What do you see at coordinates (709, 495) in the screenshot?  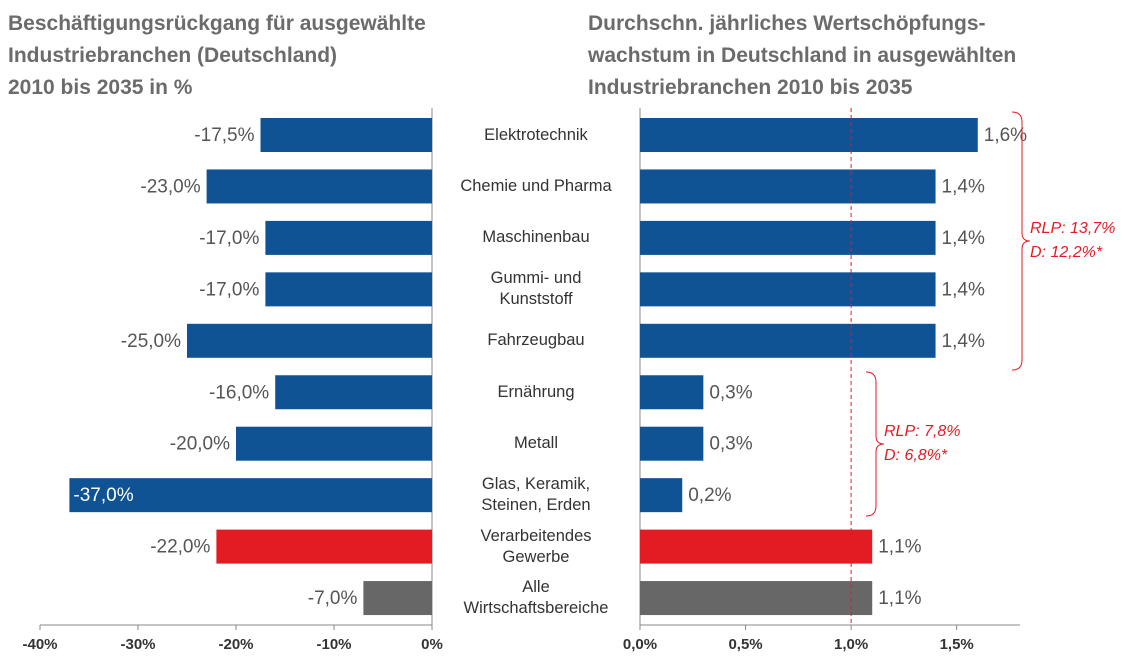 I see `value-label: 0,2%` at bounding box center [709, 495].